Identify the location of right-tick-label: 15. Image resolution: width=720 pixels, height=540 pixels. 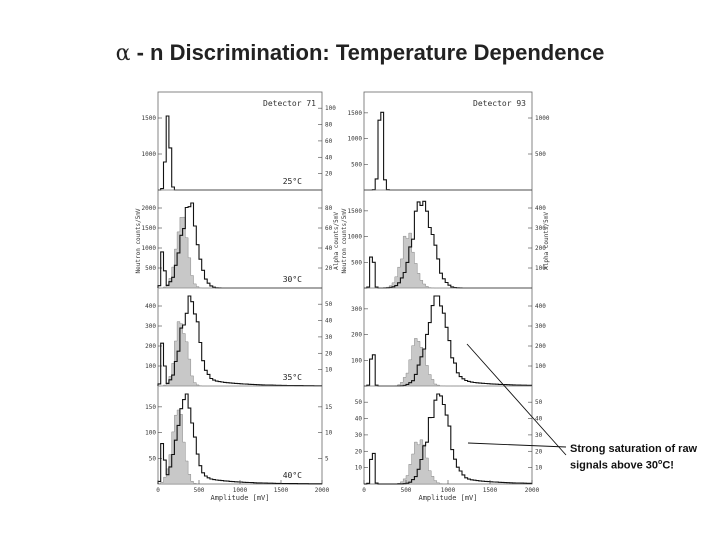
(329, 407).